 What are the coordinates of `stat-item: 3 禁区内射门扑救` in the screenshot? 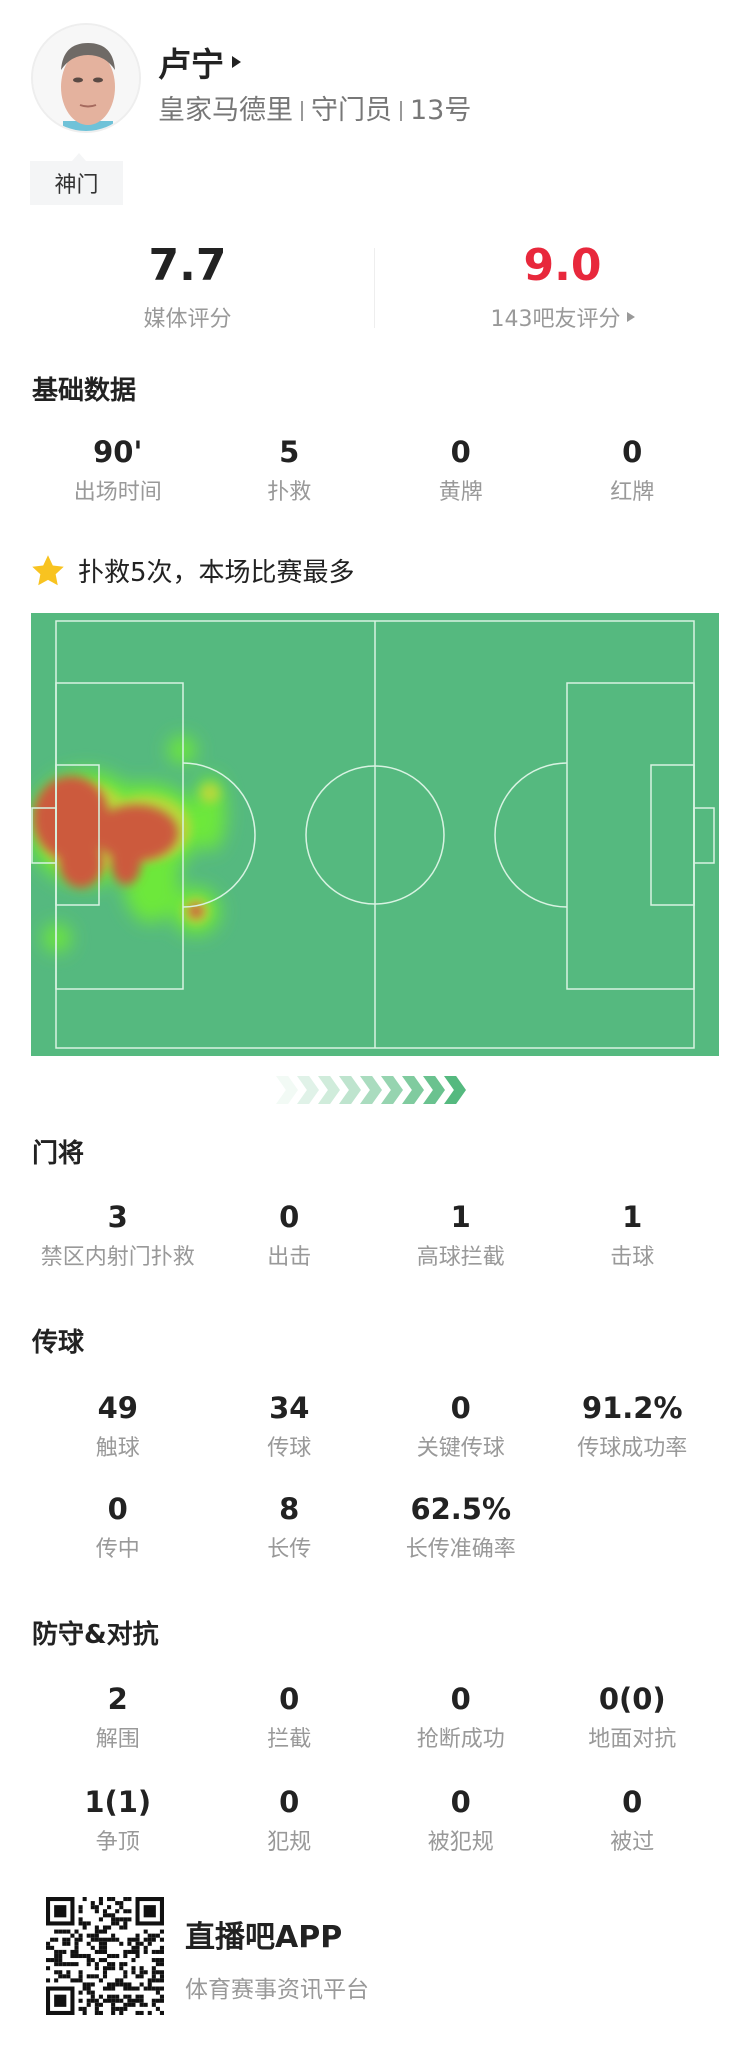 It's located at (118, 1235).